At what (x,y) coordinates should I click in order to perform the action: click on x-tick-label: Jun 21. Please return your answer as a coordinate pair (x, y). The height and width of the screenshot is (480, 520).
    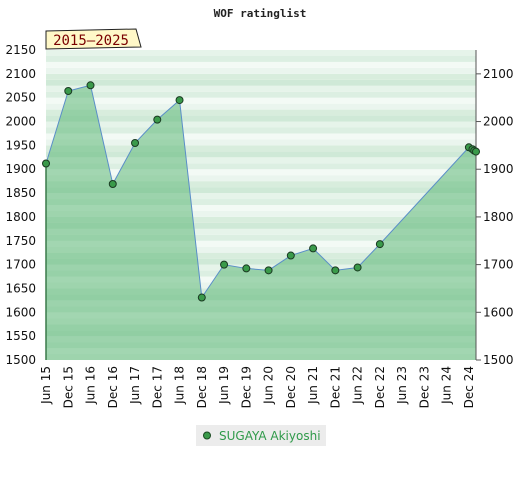
    Looking at the image, I should click on (313, 385).